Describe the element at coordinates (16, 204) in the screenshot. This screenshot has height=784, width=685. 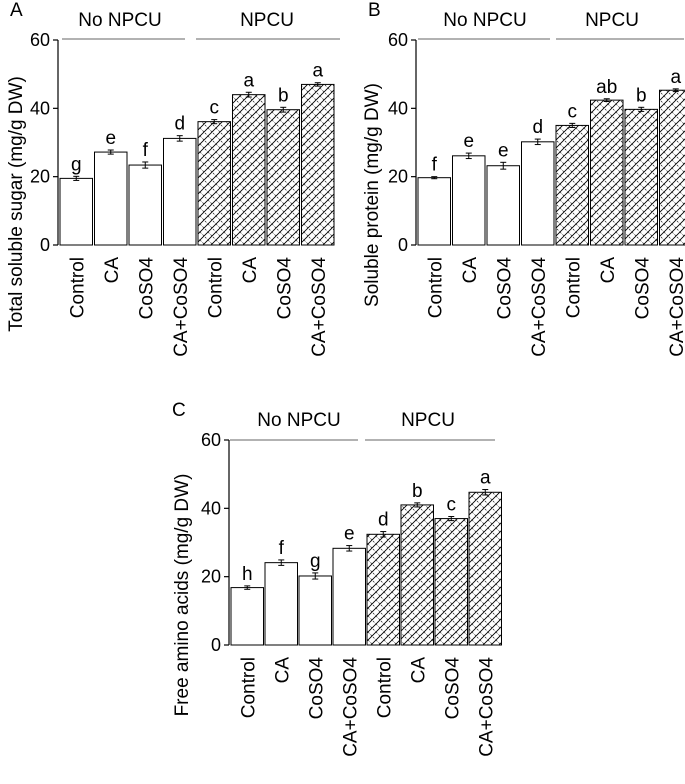
I see `y-axis-title: Total soluble sugar (mg/g DW)` at that location.